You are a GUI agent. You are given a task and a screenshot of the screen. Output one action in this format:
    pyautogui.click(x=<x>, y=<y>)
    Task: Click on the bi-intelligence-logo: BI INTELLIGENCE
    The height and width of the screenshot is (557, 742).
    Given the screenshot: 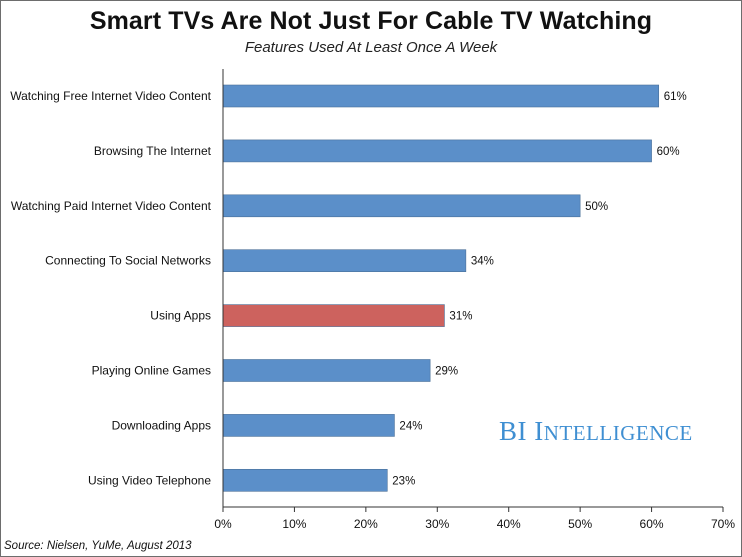 What is the action you would take?
    pyautogui.click(x=596, y=431)
    